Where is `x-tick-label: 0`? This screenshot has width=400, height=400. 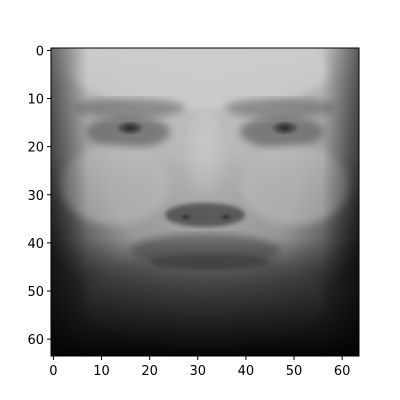 x-tick-label: 0 is located at coordinates (53, 371).